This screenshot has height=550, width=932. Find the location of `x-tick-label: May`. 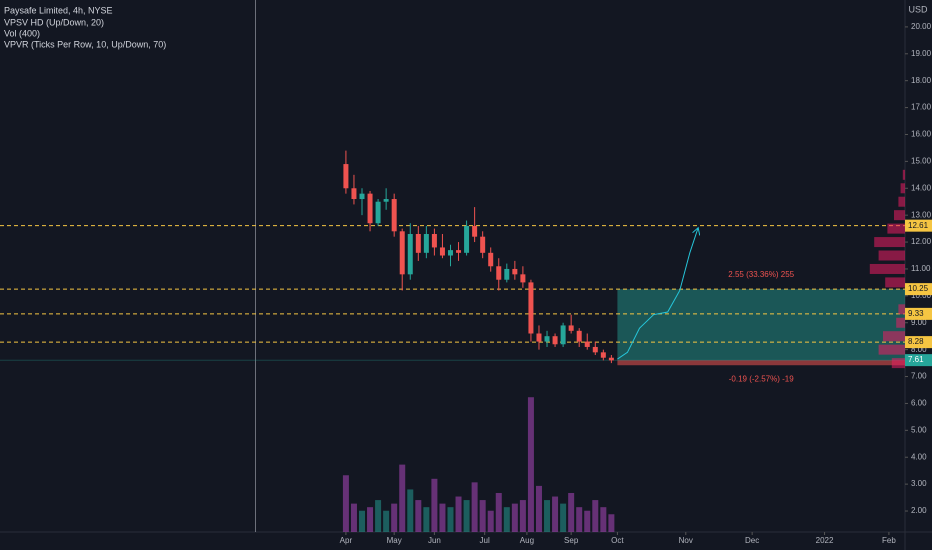

x-tick-label: May is located at coordinates (394, 540).